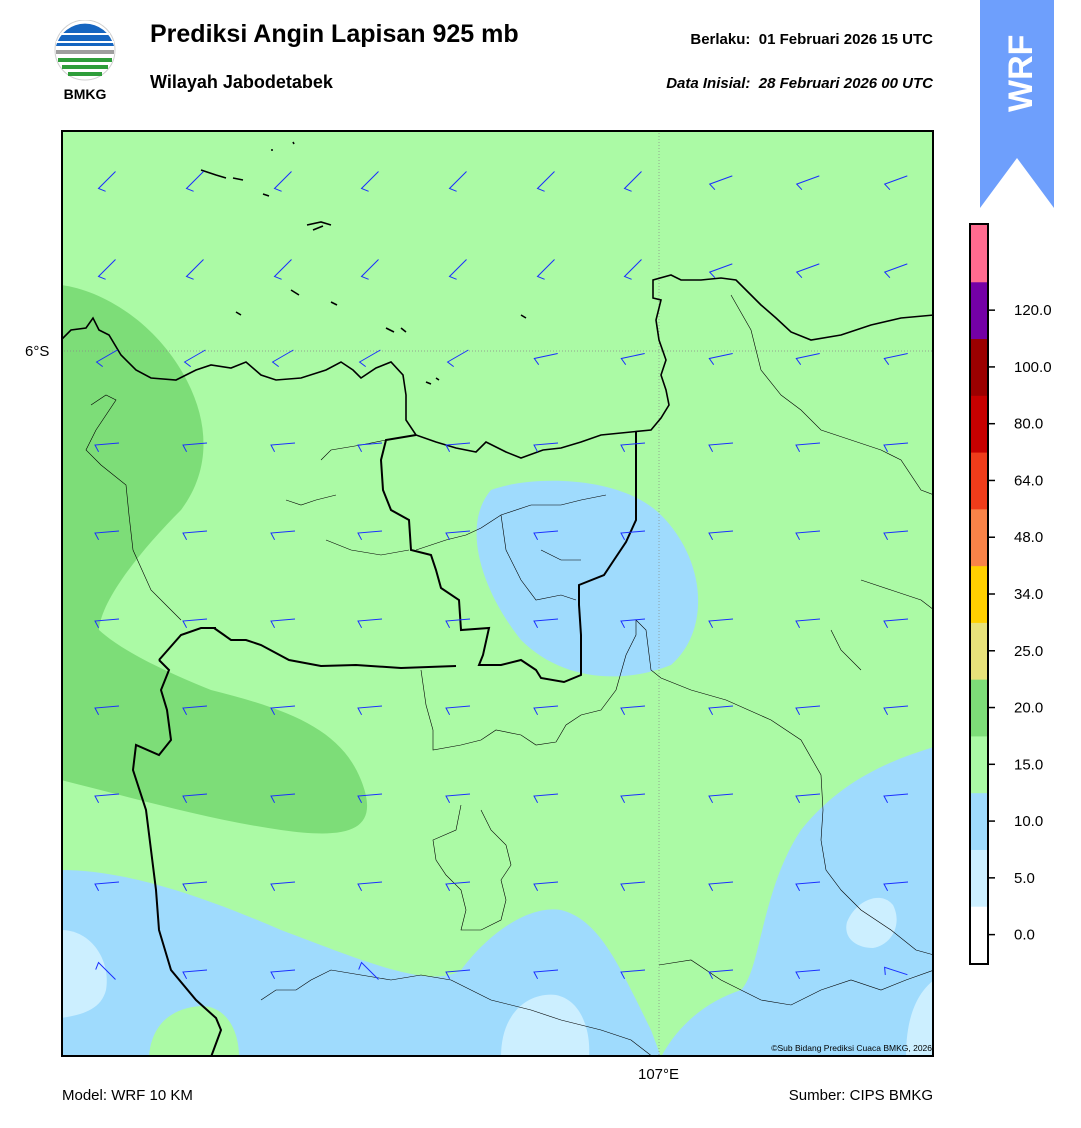 This screenshot has height=1128, width=1081. Describe the element at coordinates (1033, 310) in the screenshot. I see `colorbar-label: 120.0` at that location.